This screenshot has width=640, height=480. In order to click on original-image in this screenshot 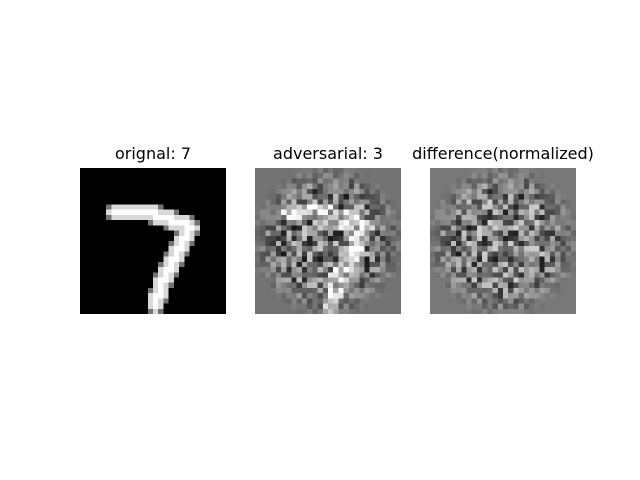, I will do `click(153, 241)`.